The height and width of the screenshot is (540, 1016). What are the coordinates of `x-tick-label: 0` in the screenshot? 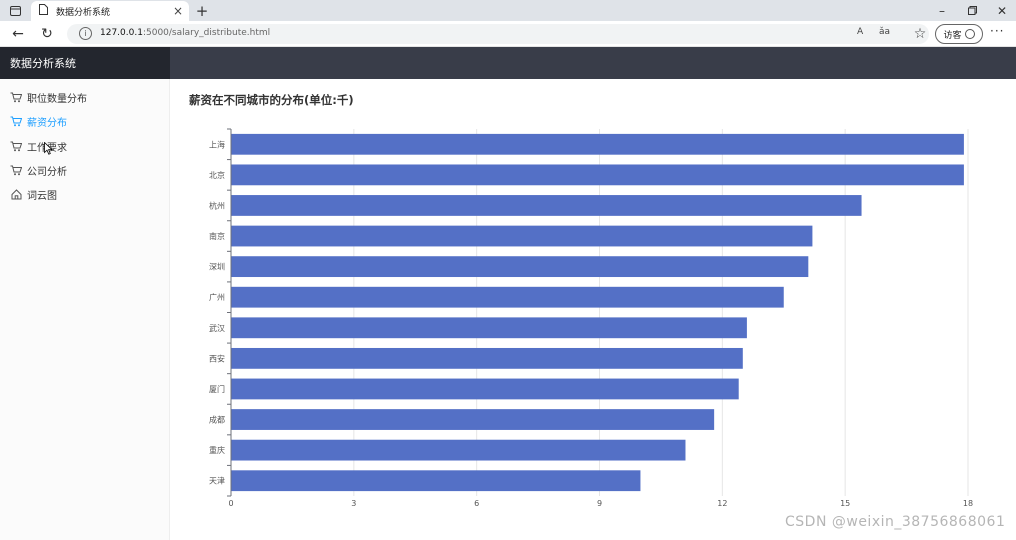 It's located at (230, 503).